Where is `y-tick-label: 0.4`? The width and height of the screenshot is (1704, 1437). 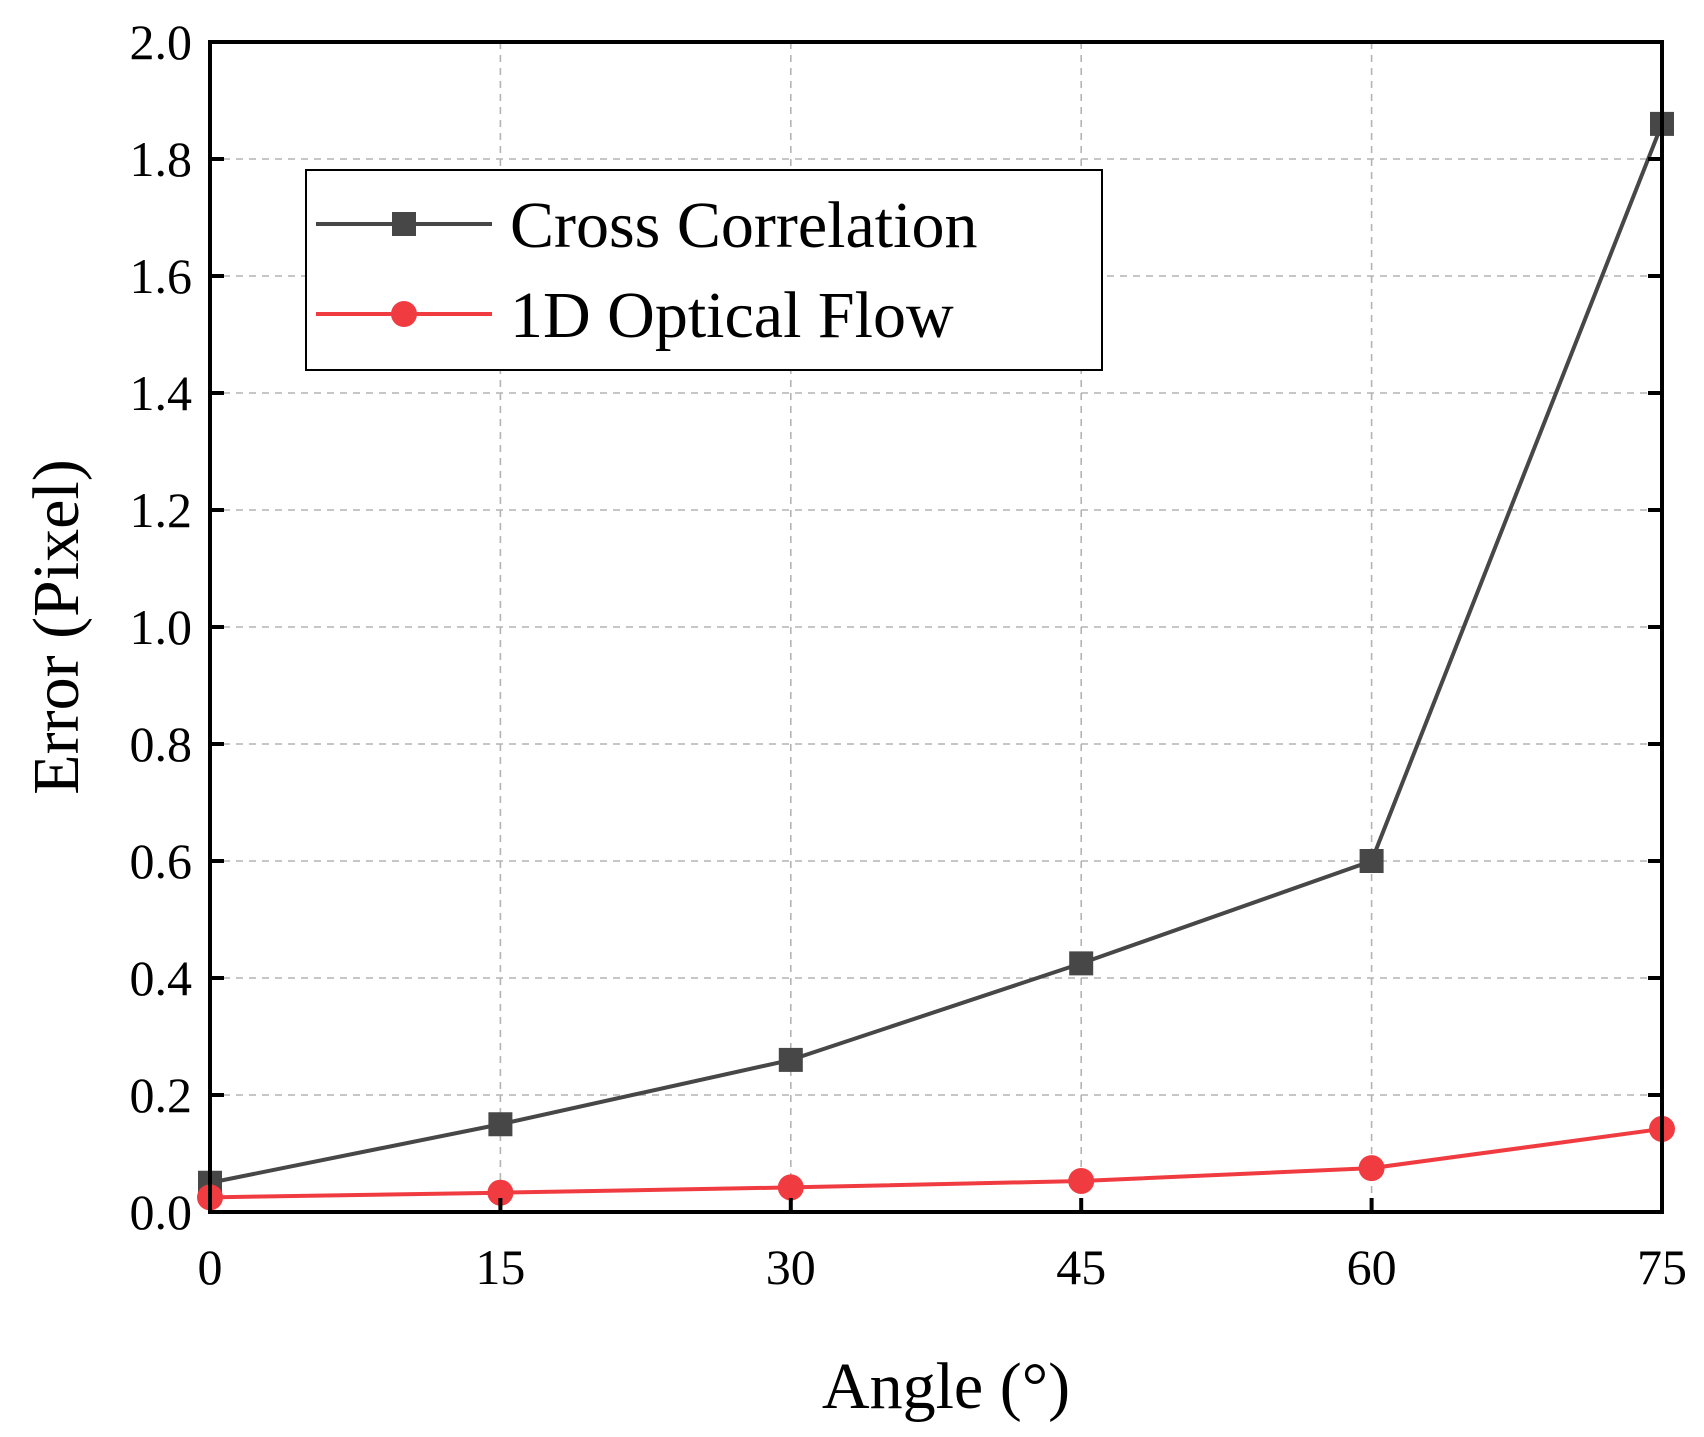 y-tick-label: 0.4 is located at coordinates (161, 978).